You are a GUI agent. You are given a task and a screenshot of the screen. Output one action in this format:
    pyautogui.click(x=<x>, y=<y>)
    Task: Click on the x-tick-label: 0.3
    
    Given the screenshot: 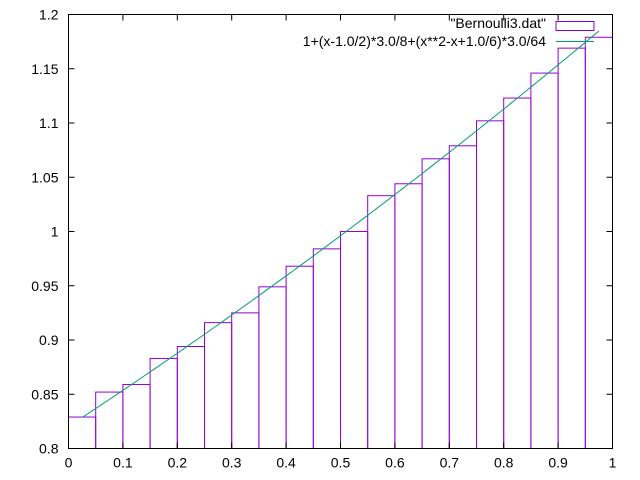 What is the action you would take?
    pyautogui.click(x=232, y=463)
    